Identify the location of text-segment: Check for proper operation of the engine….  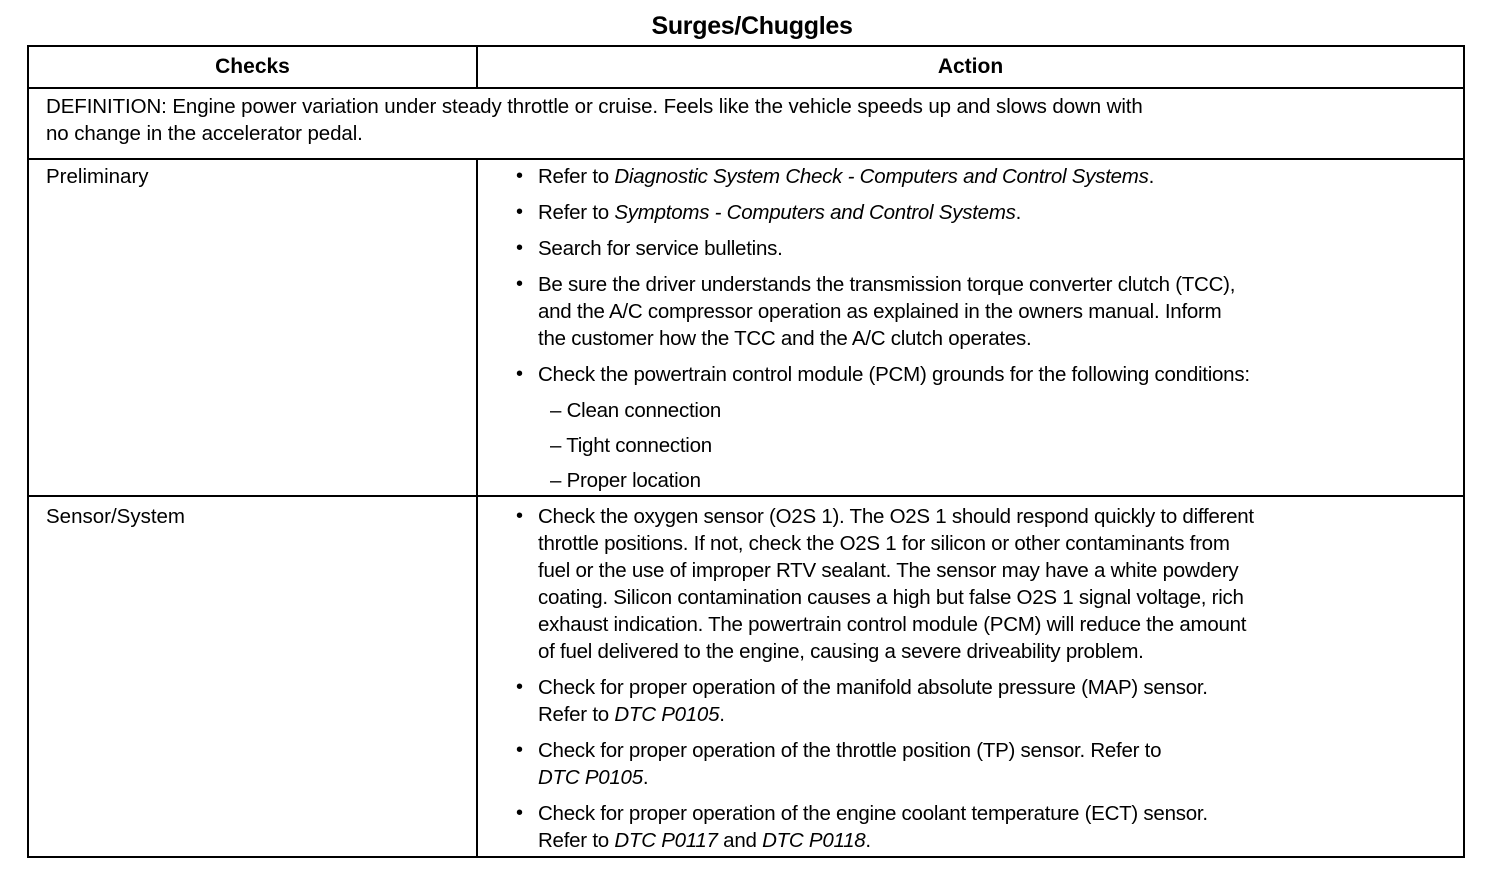
(873, 813).